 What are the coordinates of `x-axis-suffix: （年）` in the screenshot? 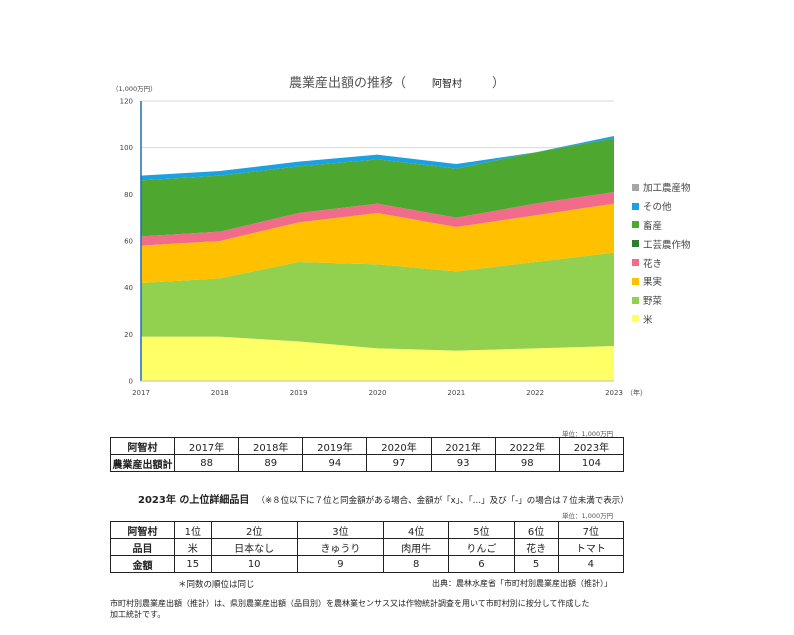 It's located at (636, 392).